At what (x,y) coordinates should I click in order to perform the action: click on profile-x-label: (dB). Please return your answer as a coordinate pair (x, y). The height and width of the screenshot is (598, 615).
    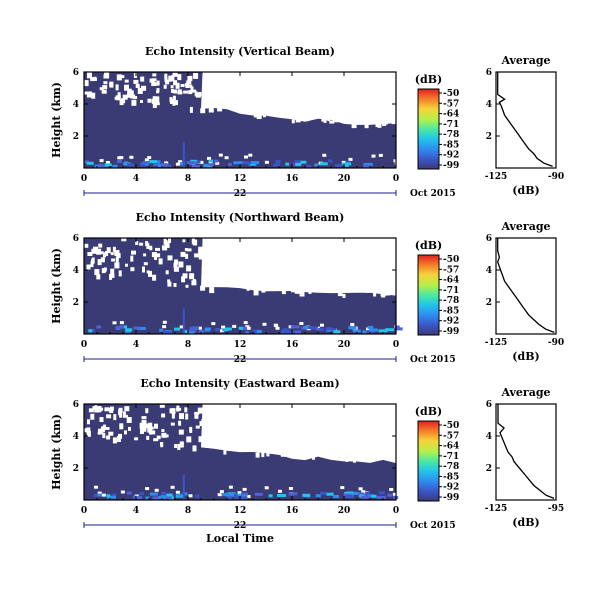
    Looking at the image, I should click on (525, 356).